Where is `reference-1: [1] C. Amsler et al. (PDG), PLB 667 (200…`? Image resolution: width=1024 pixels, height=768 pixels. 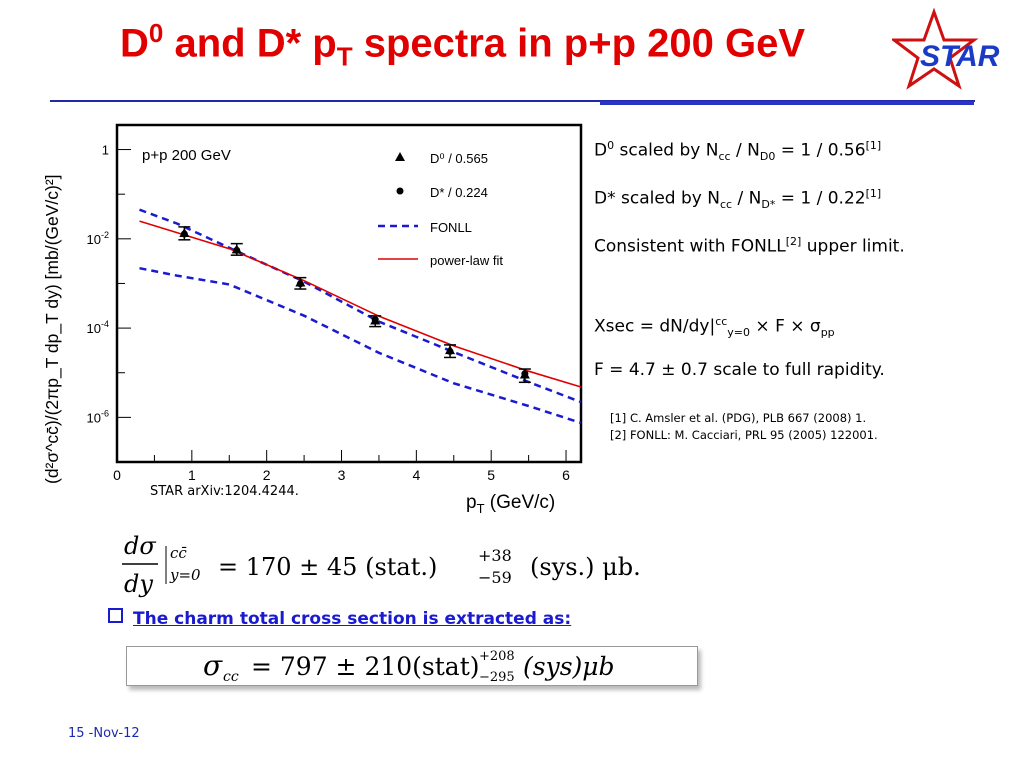 reference-1: [1] C. Amsler et al. (PDG), PLB 667 (200… is located at coordinates (738, 418).